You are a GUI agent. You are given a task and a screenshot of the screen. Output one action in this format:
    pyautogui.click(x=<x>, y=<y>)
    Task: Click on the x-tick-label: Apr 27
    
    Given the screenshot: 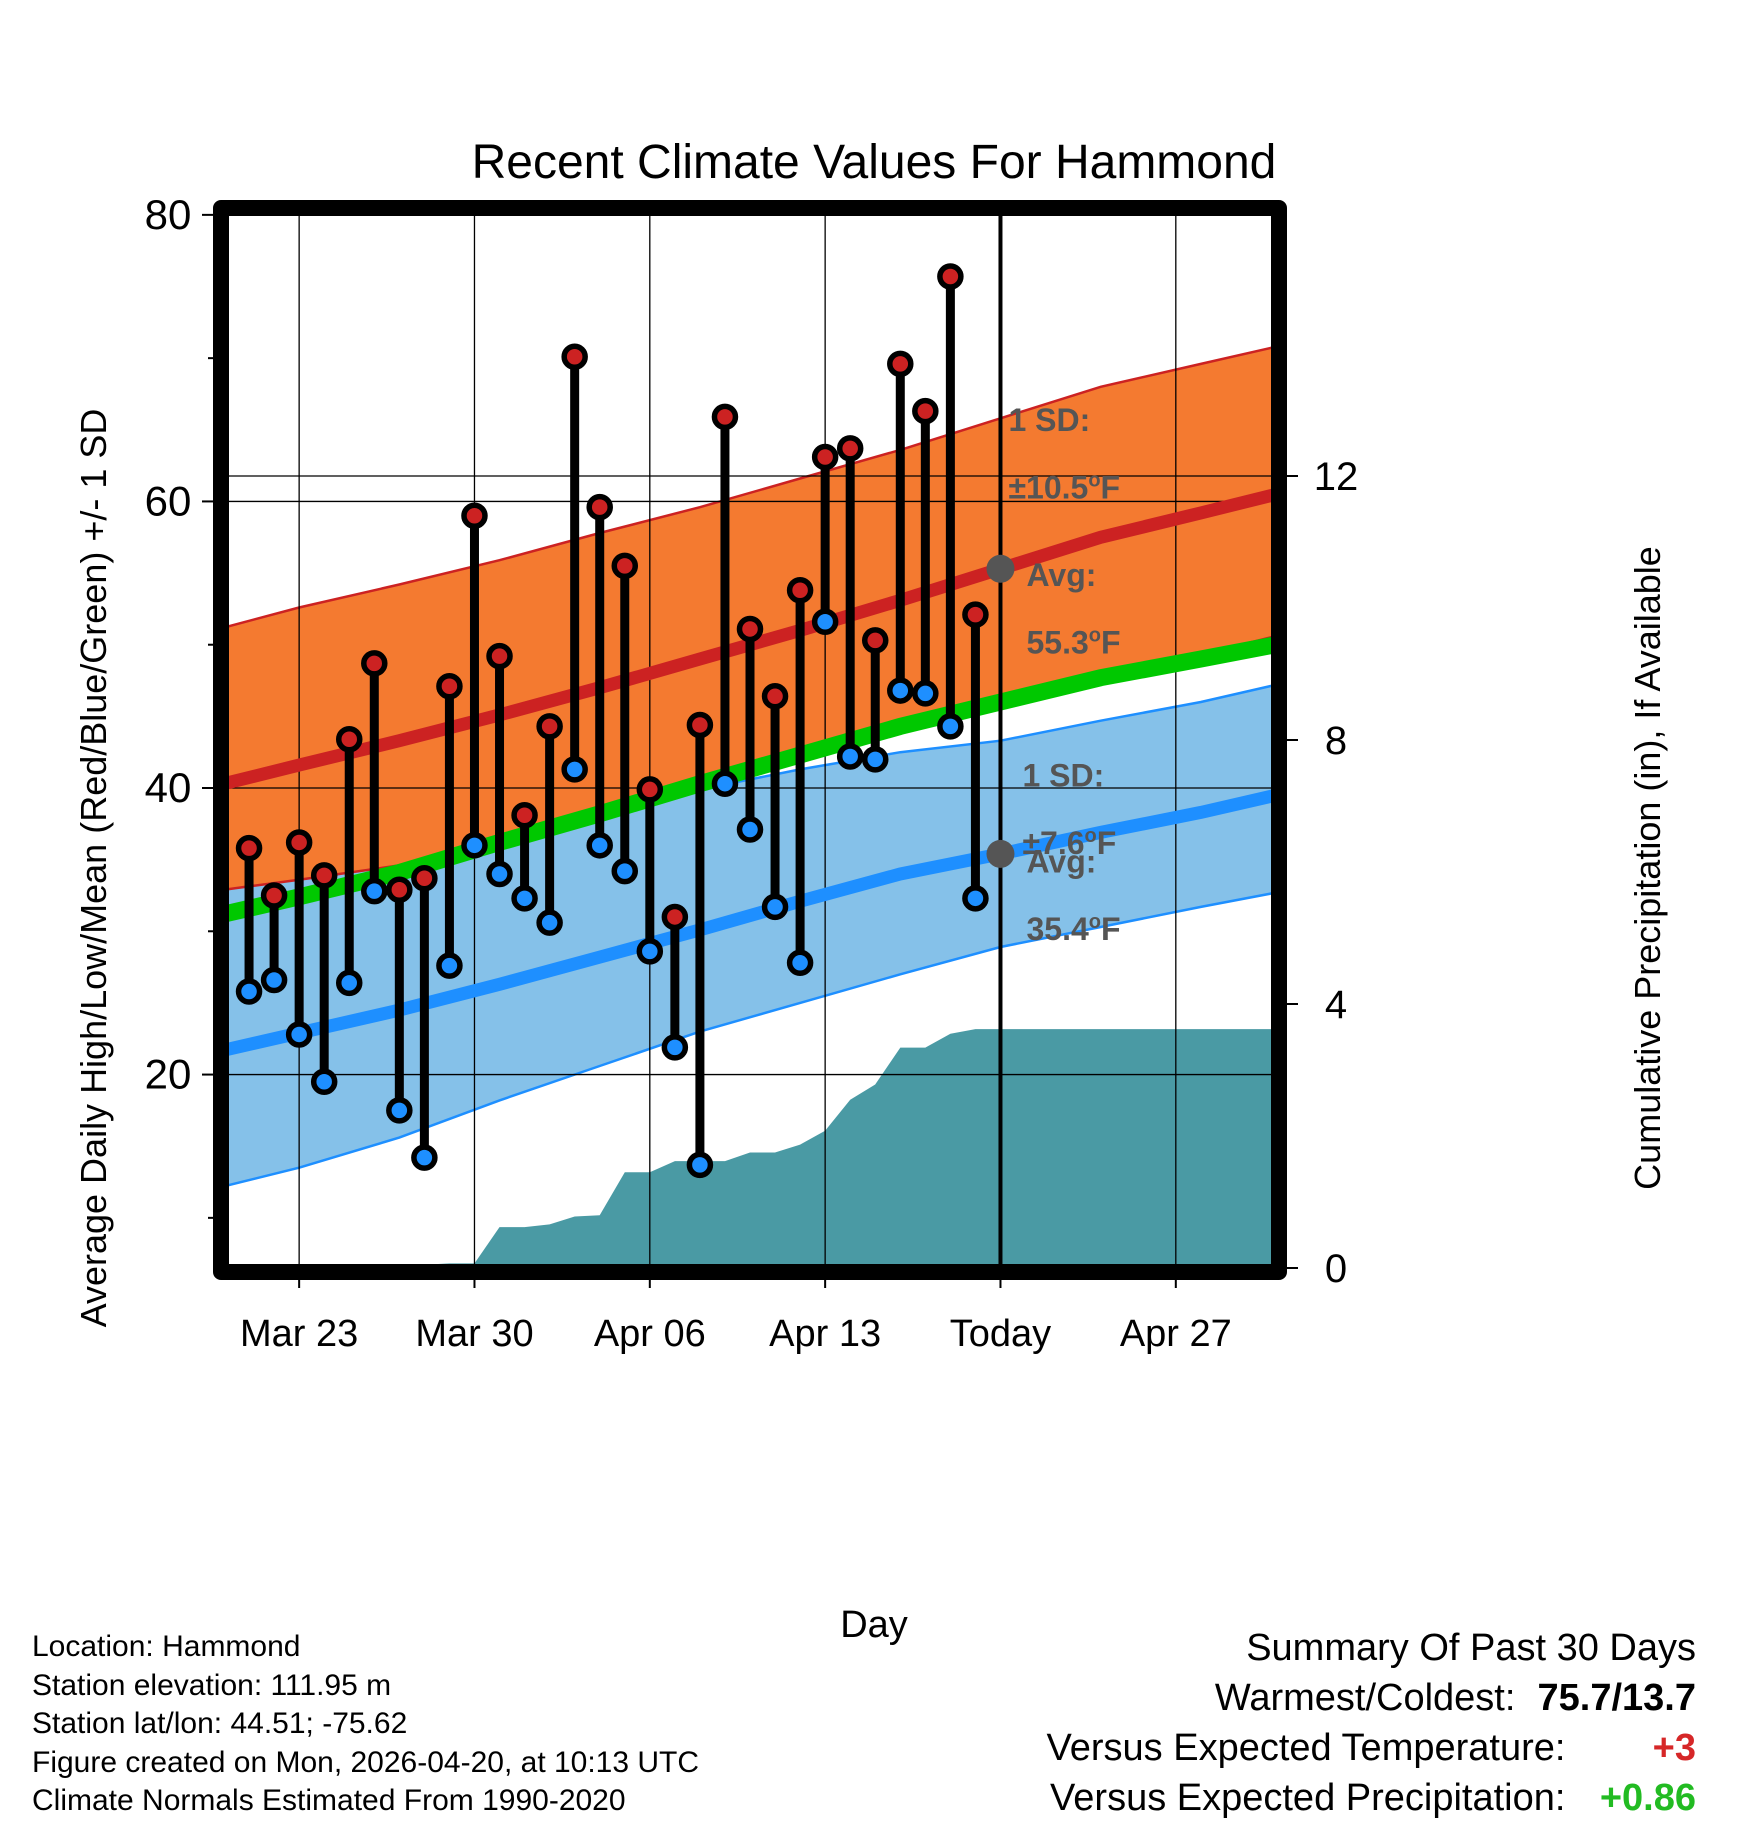 What is the action you would take?
    pyautogui.click(x=1176, y=1334)
    